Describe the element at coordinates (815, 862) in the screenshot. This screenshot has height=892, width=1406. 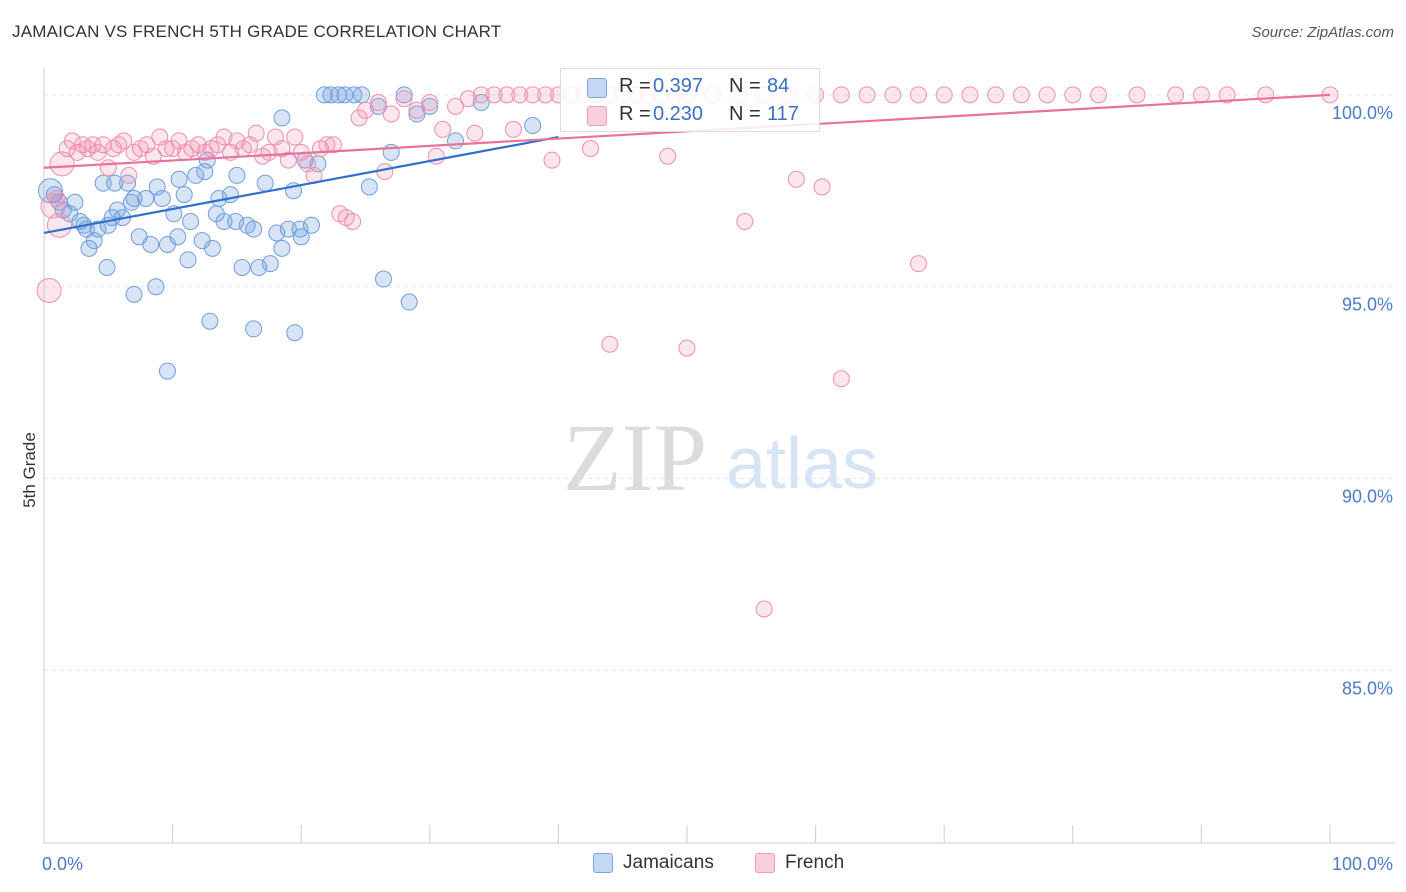
I see `french-legend-label: French` at that location.